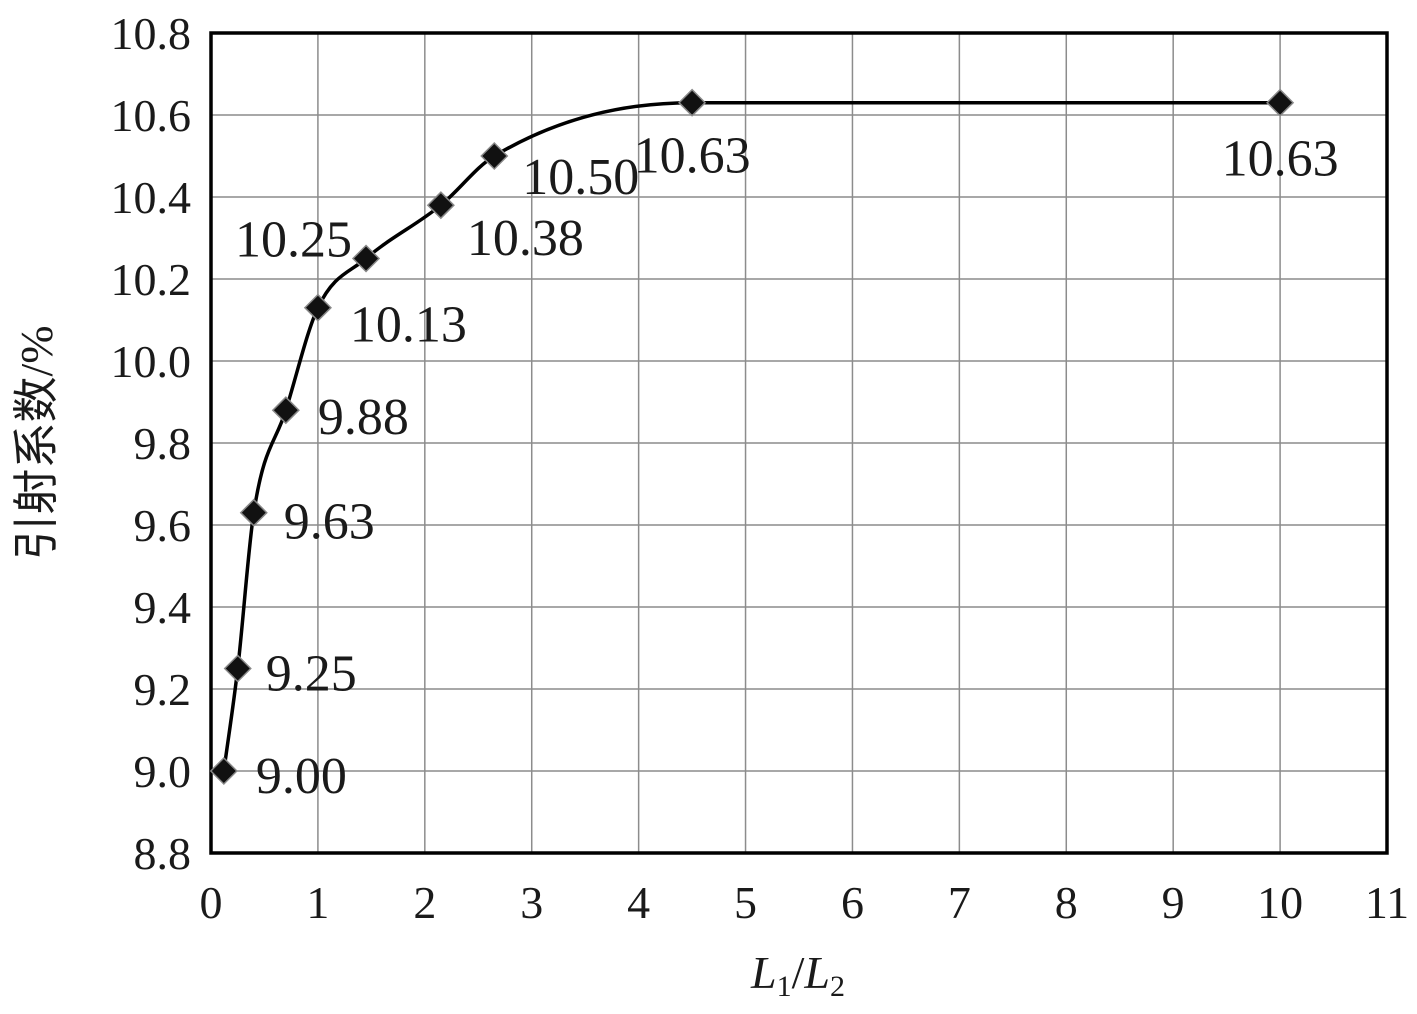 The image size is (1417, 1014). Describe the element at coordinates (151, 197) in the screenshot. I see `y-tick-label-8: 10.4` at that location.